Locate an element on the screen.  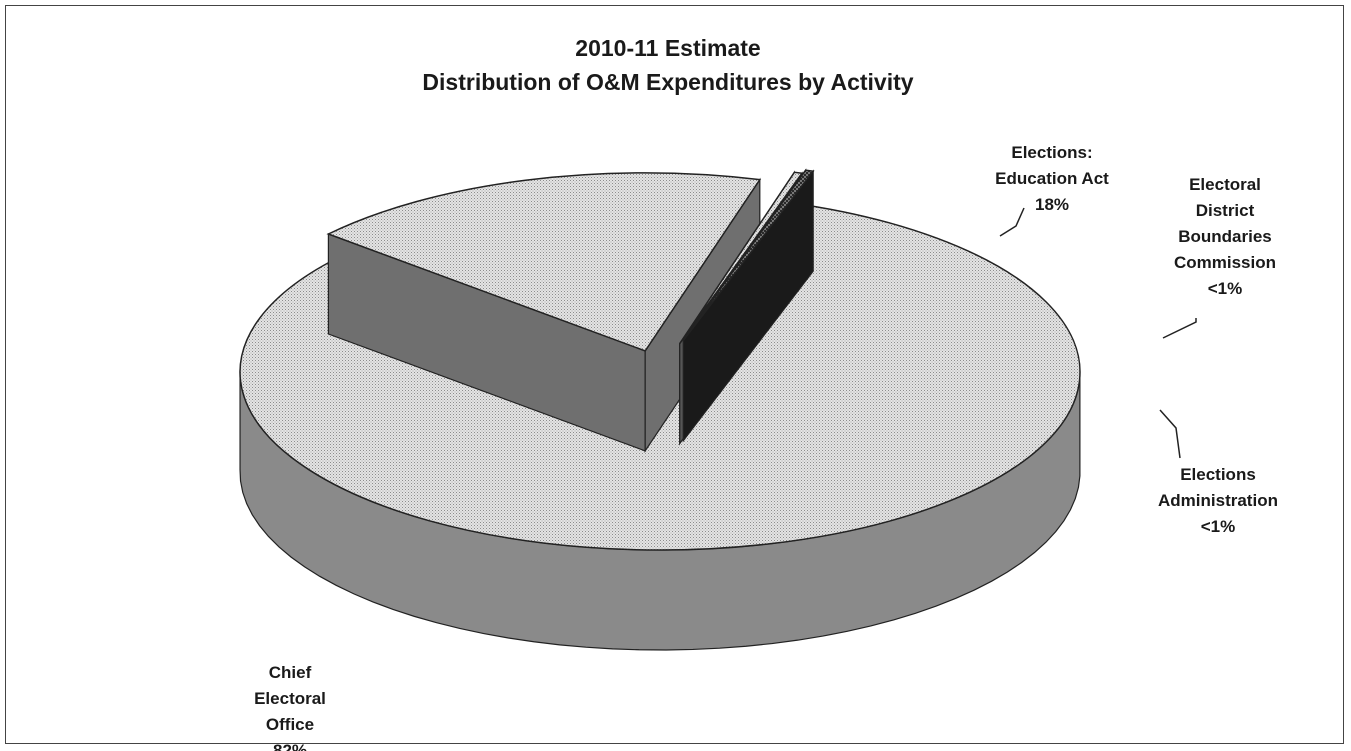
slice-label-2-line-1: District is located at coordinates (1225, 210).